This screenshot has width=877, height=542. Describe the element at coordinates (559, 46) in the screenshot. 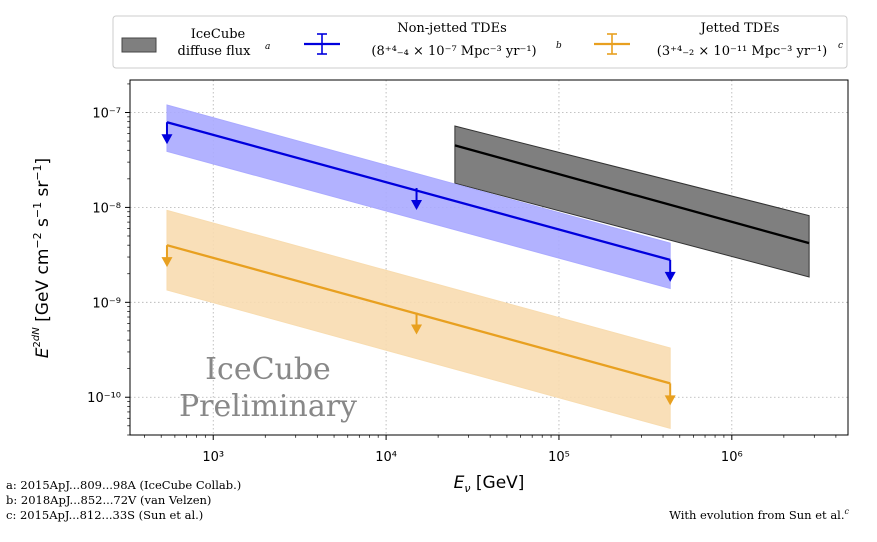

I see `legend-nonjetted-sup: b` at that location.